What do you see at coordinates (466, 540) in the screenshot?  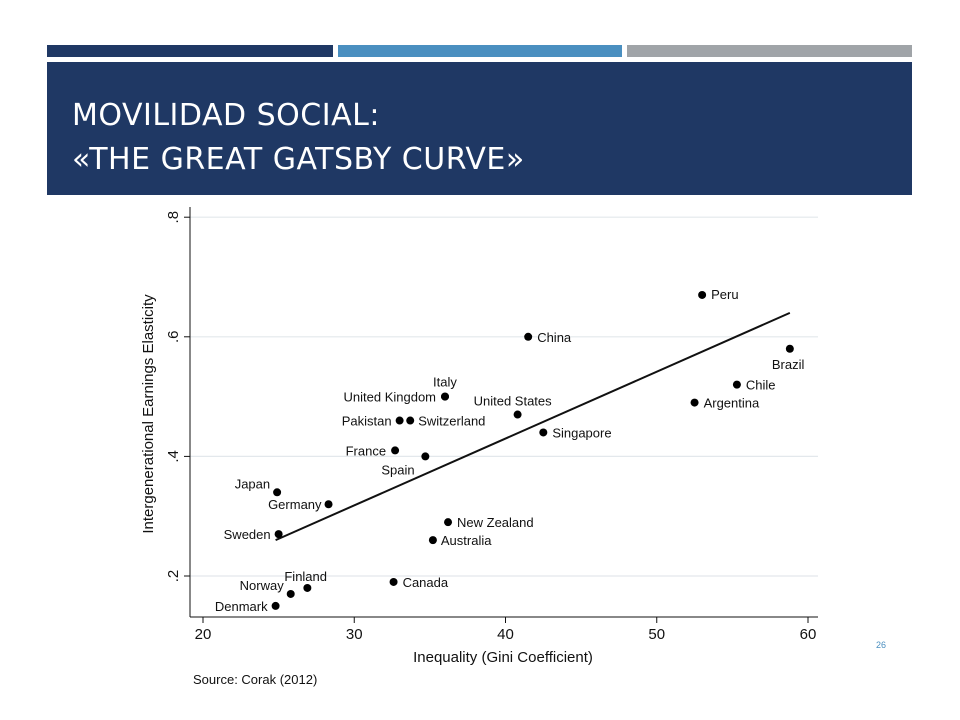 I see `point-label-australia: Australia` at bounding box center [466, 540].